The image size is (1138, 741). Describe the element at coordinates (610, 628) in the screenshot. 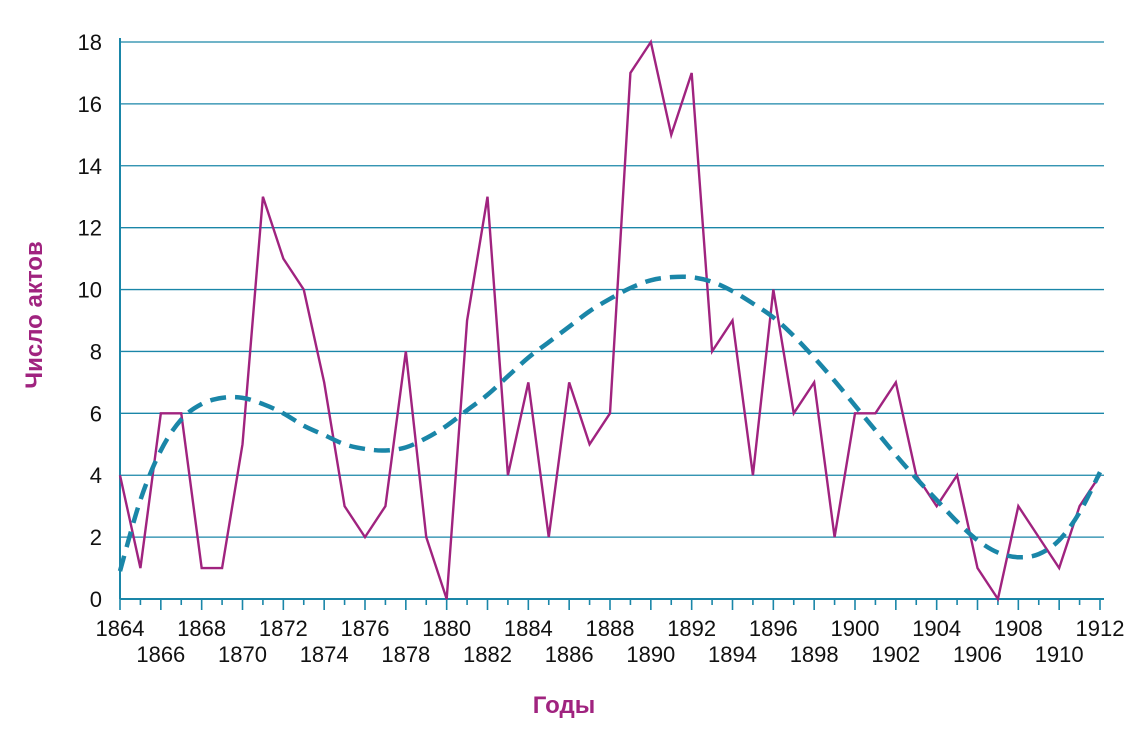

I see `x-tick-label: 1888` at that location.